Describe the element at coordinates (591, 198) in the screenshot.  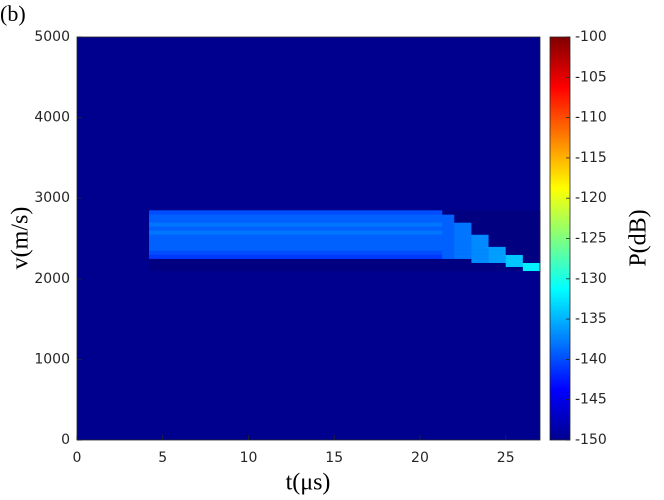
I see `colorbar-tick-label: -120` at that location.